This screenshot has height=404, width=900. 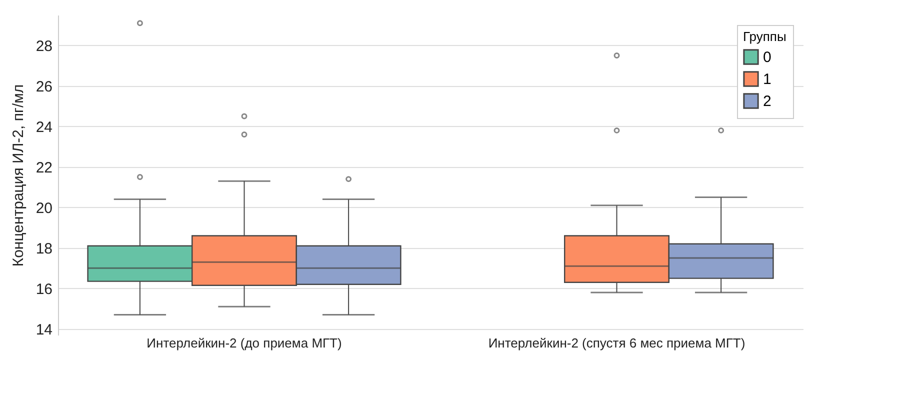 What do you see at coordinates (44, 167) in the screenshot?
I see `y-tick-label: 22` at bounding box center [44, 167].